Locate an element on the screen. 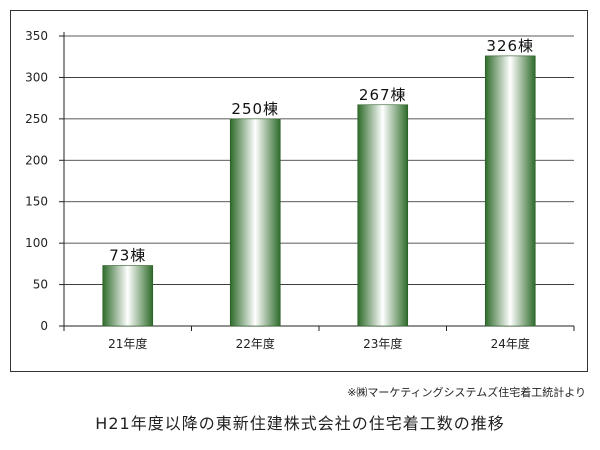 This screenshot has height=450, width=600. y-tick-label: 50 is located at coordinates (40, 285).